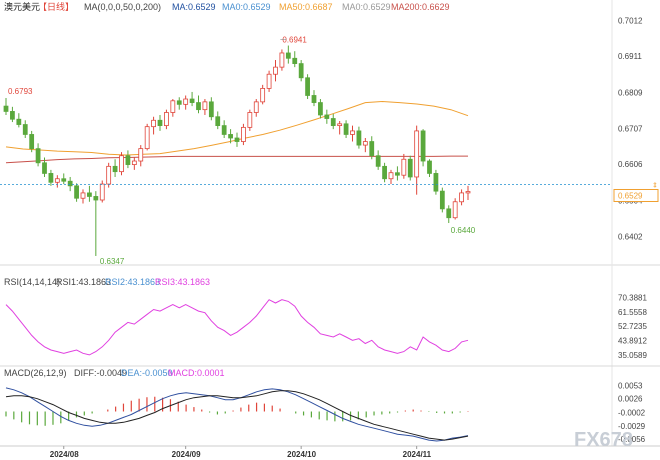 The width and height of the screenshot is (660, 460). I want to click on date-tick-label: 2024/08, so click(64, 454).